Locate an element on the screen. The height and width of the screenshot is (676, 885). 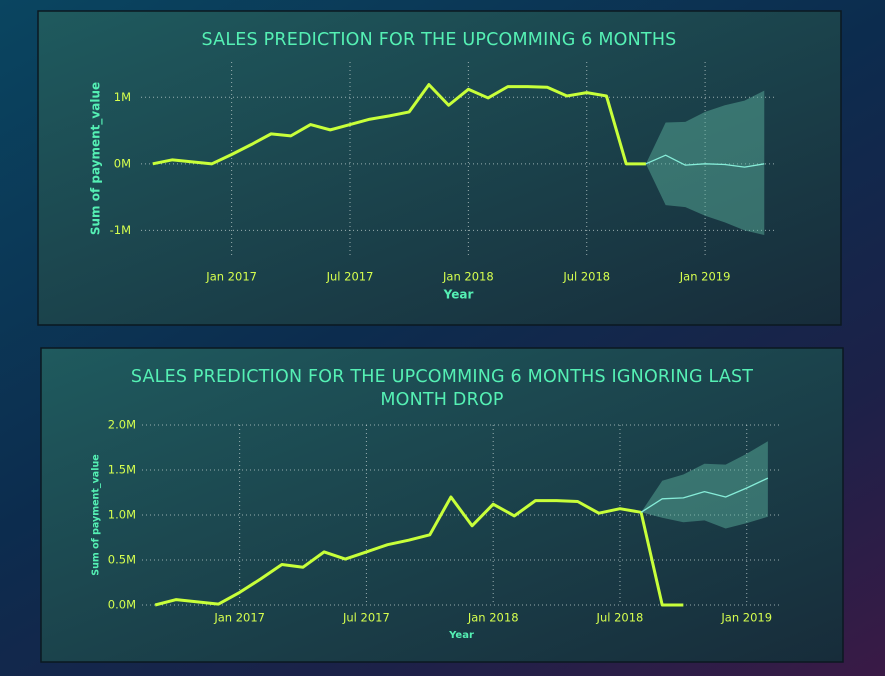
y-tick-label: 2.0M is located at coordinates (122, 425).